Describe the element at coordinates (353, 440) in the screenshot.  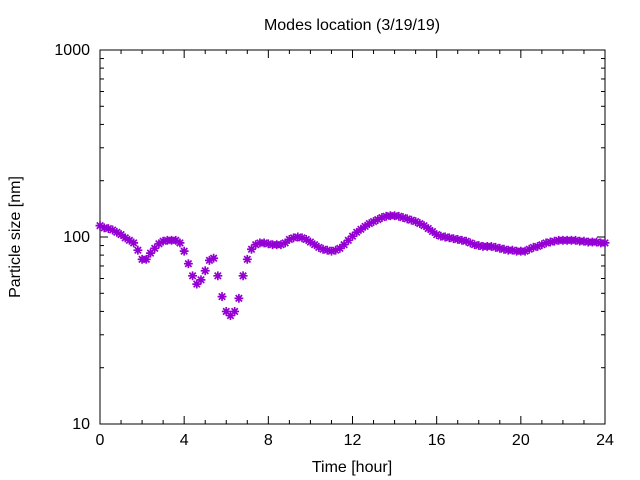
I see `x-tick-label: 12` at that location.